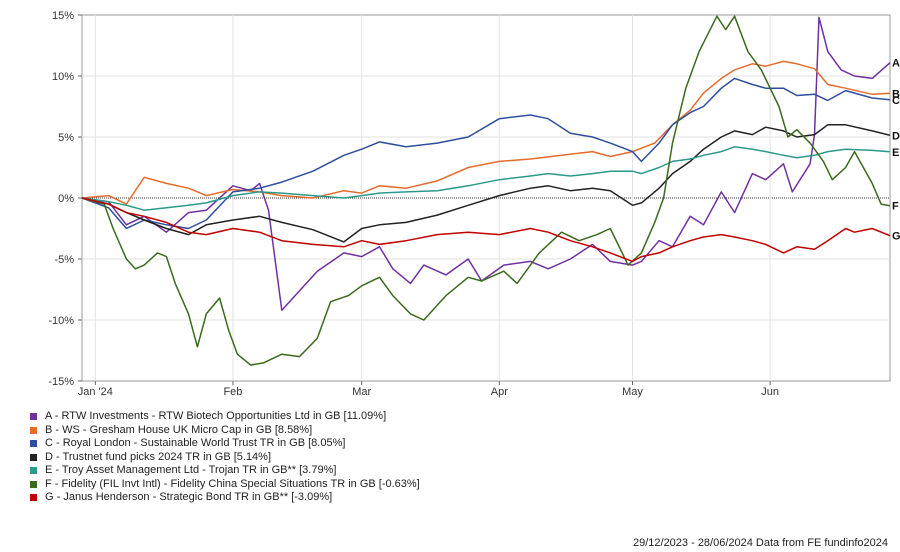 The height and width of the screenshot is (552, 900). Describe the element at coordinates (632, 392) in the screenshot. I see `x-tick-label: May` at that location.